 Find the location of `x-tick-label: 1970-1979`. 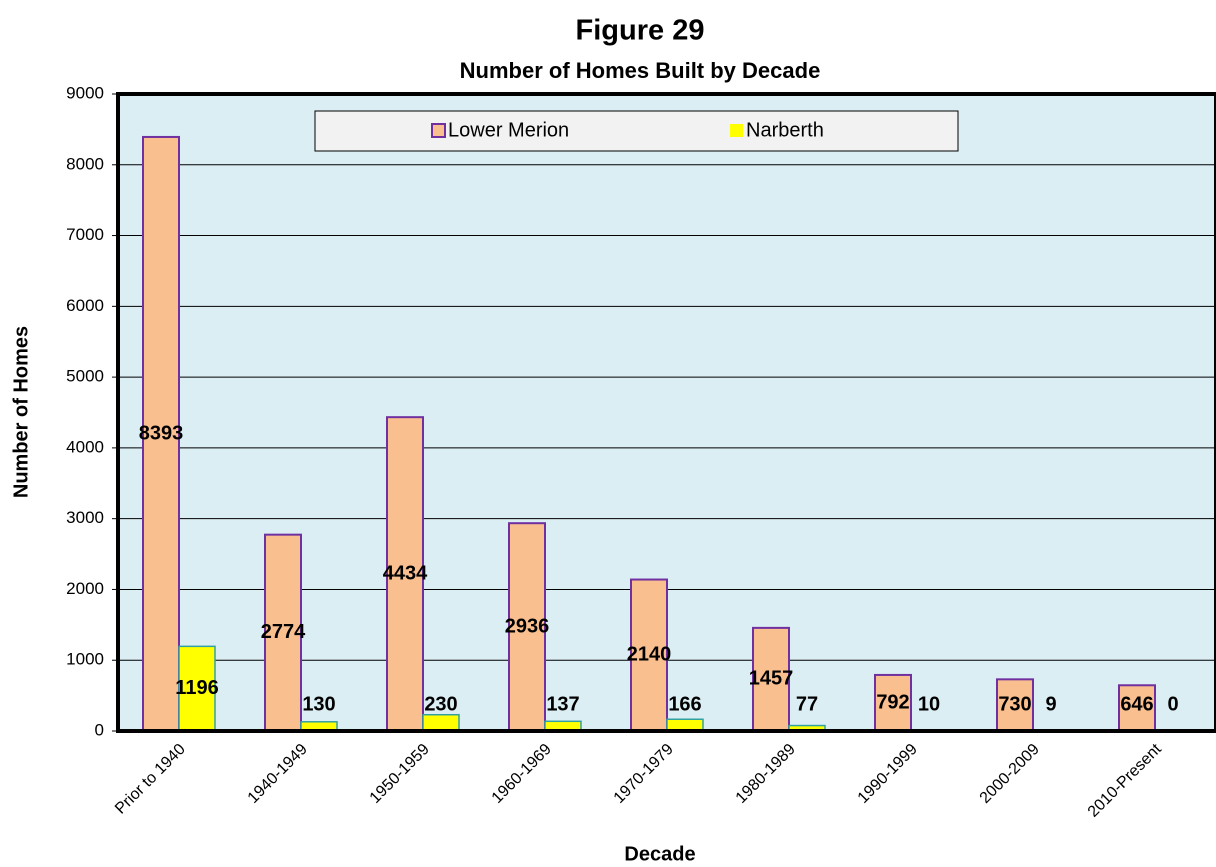

x-tick-label: 1970-1979 is located at coordinates (644, 774).